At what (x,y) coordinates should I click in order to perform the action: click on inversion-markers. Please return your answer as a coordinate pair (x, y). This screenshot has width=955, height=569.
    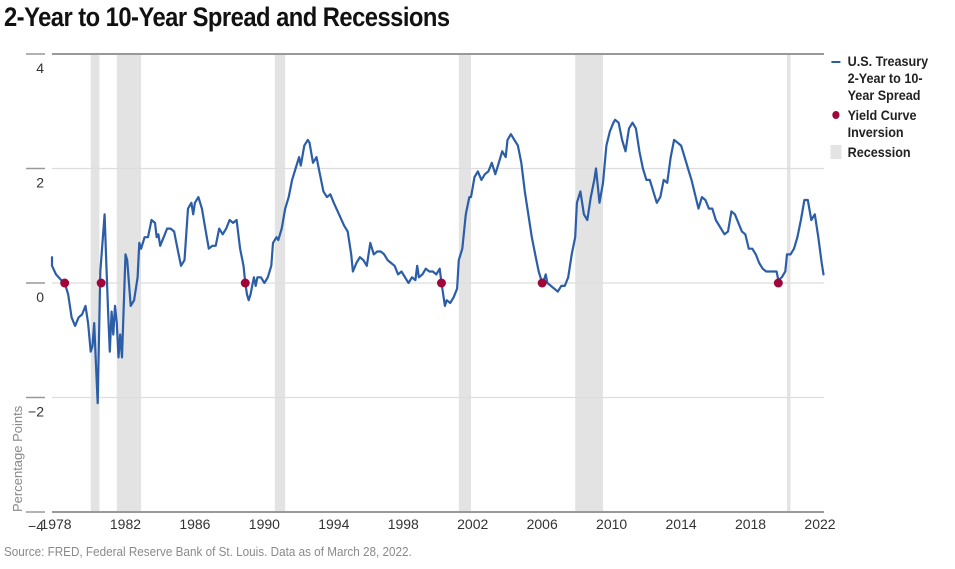
    Looking at the image, I should click on (421, 283).